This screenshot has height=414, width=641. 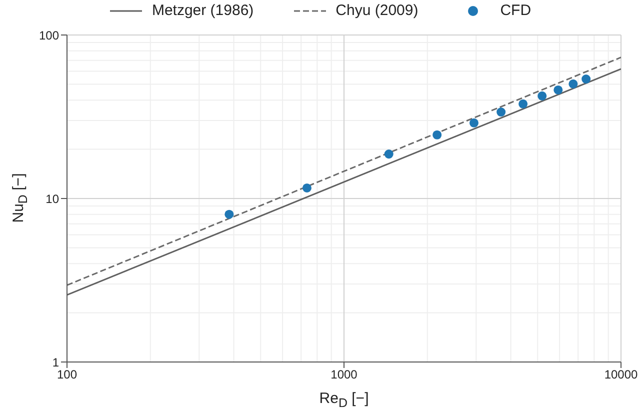 I want to click on legend-label: Chyu (2009), so click(x=377, y=10).